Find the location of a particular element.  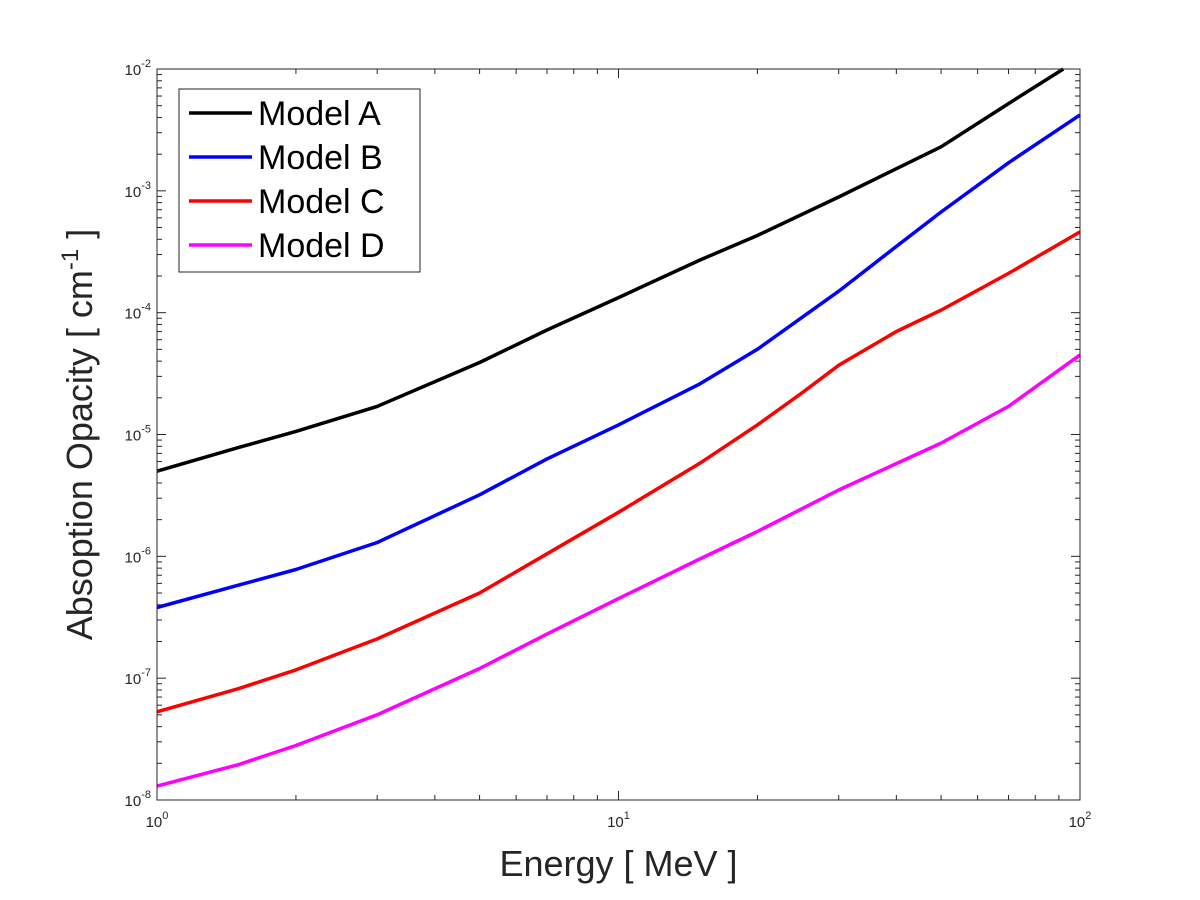

x-tick-exponent: 2 is located at coordinates (1088, 816).